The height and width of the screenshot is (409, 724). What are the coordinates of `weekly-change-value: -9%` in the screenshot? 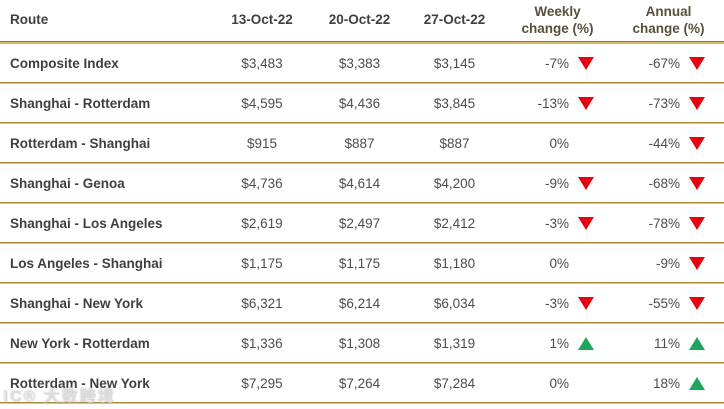 It's located at (556, 183).